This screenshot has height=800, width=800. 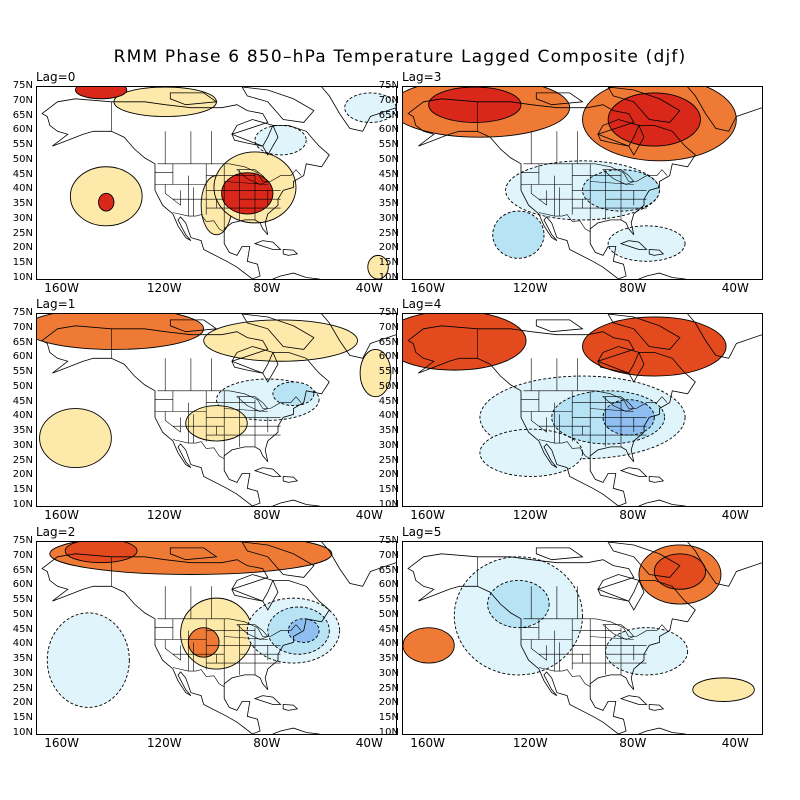 What do you see at coordinates (644, 105) in the screenshot?
I see `baffin-island-coastline` at bounding box center [644, 105].